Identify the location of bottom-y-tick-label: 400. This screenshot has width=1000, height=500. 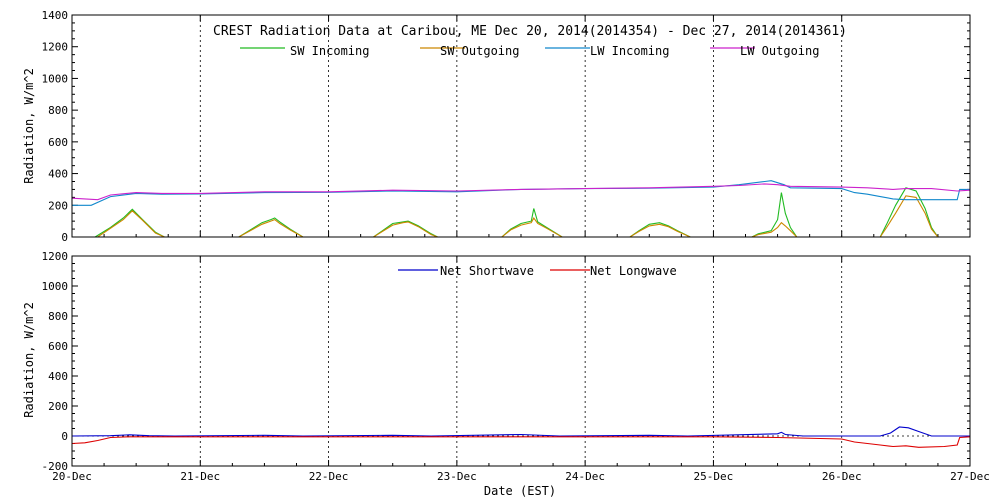
(58, 376).